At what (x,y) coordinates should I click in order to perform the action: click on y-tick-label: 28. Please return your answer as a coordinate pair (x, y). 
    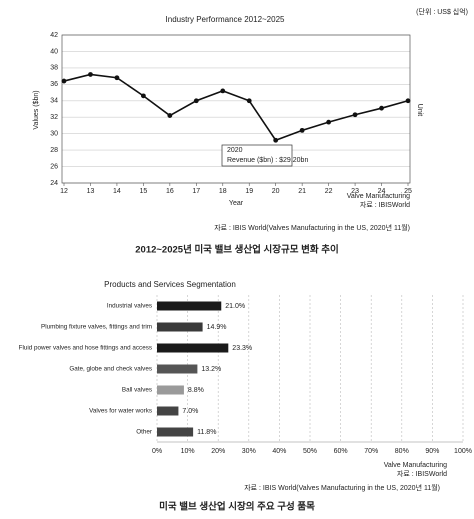
    Looking at the image, I should click on (54, 150).